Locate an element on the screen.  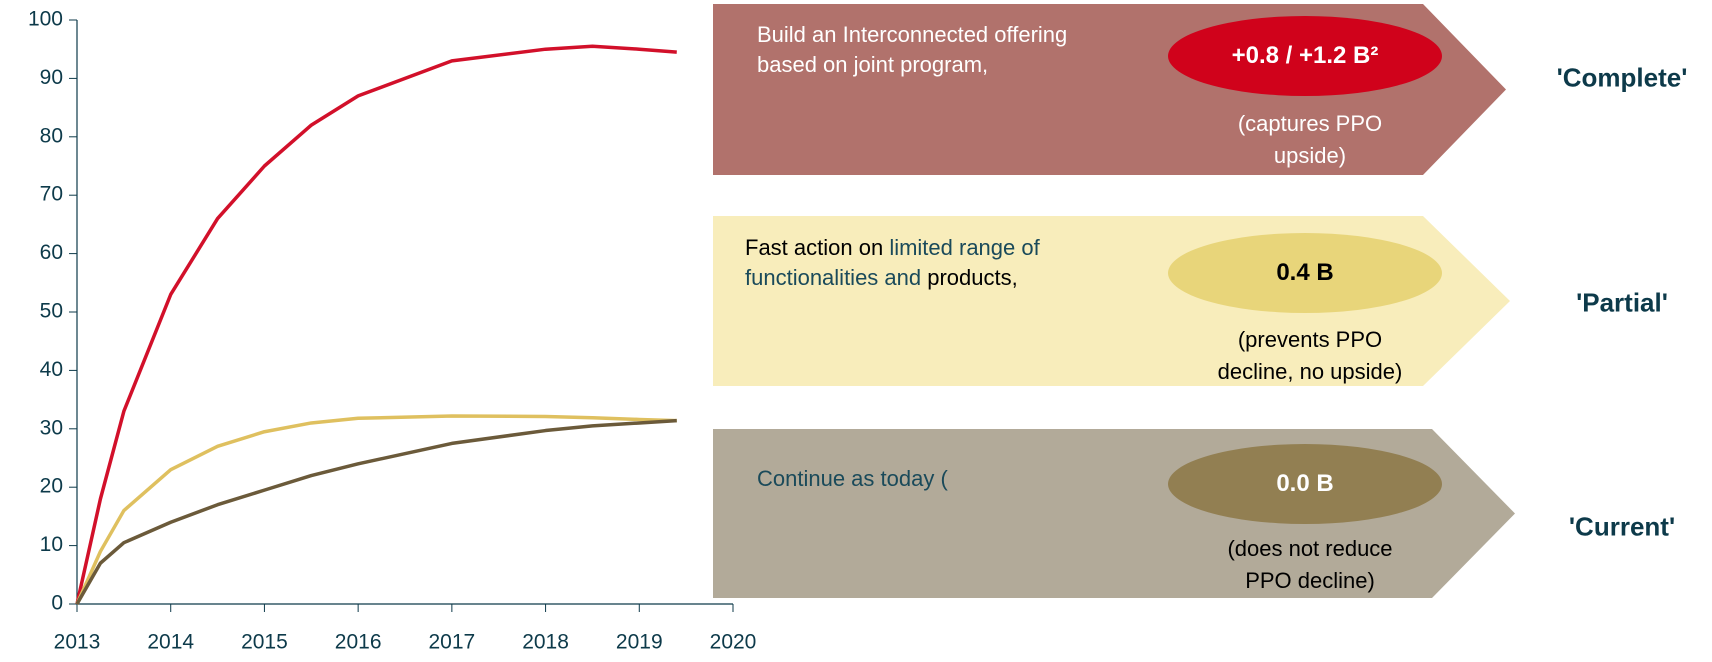
text-part: products, is located at coordinates (969, 277).